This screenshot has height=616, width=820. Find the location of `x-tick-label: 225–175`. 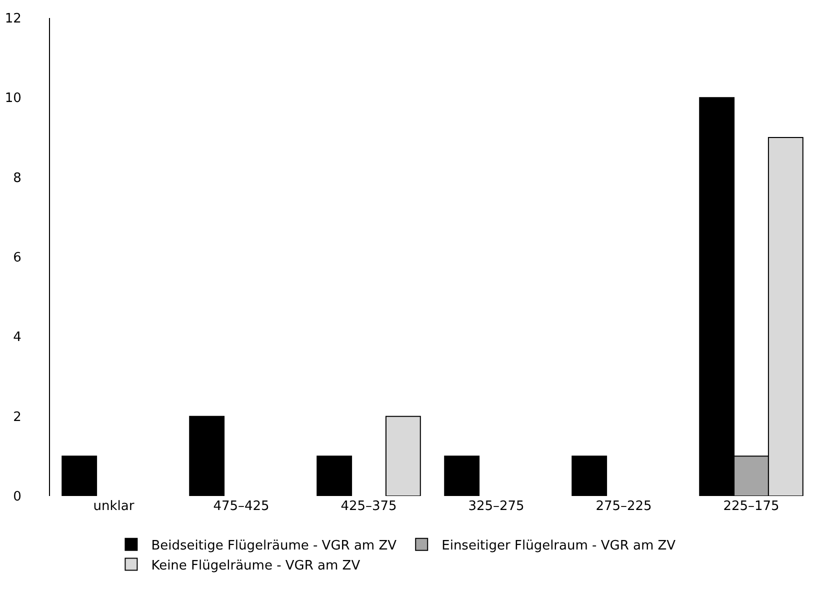

x-tick-label: 225–175 is located at coordinates (751, 506).